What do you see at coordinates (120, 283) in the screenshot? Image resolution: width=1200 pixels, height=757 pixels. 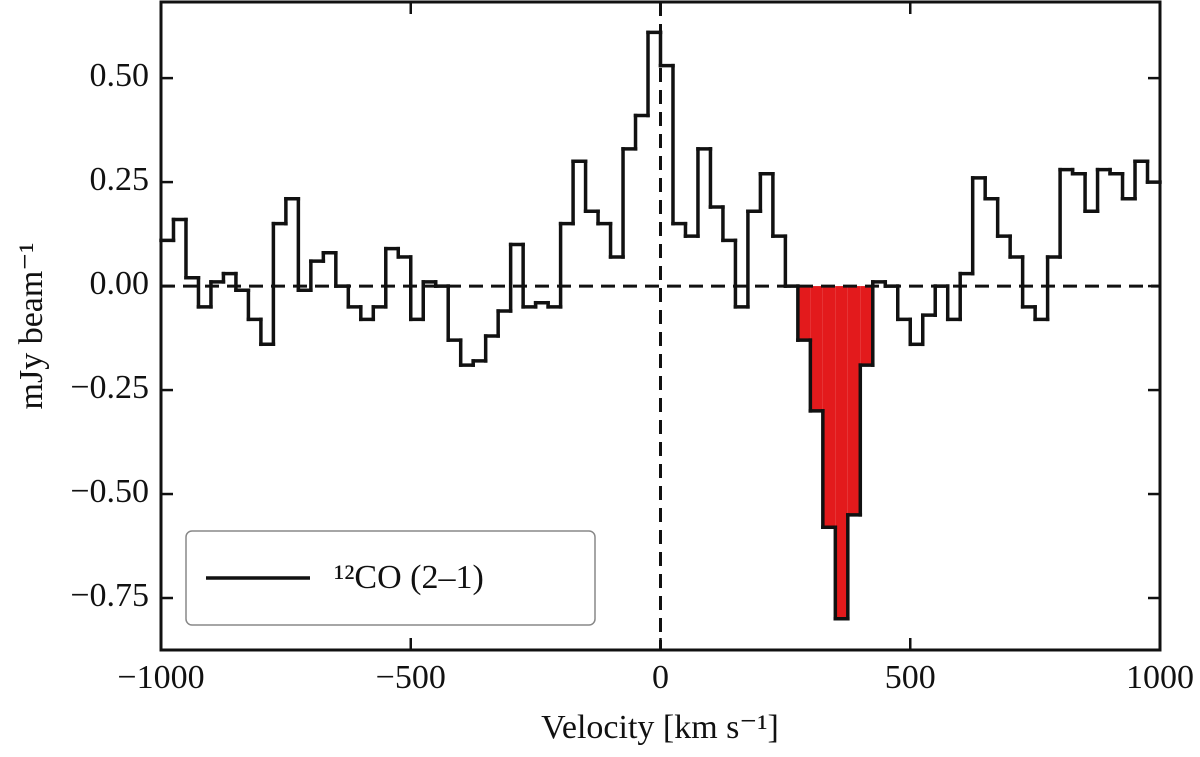 I see `y-tick-label: 0.00` at bounding box center [120, 283].